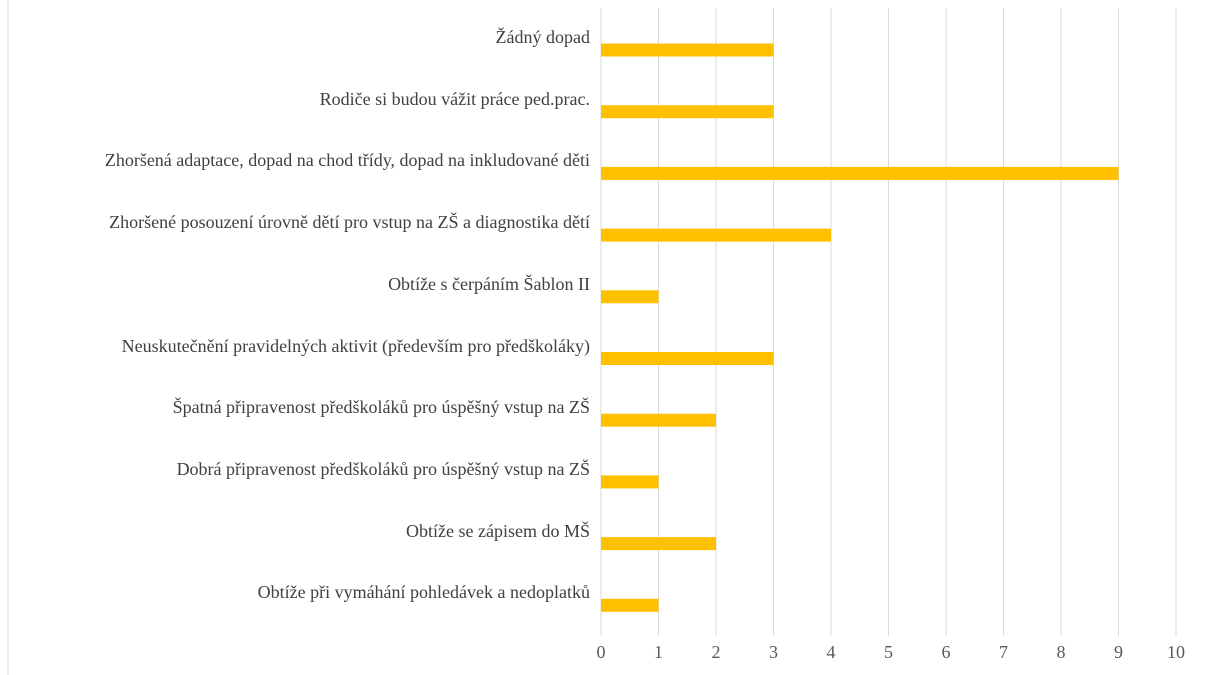 Image resolution: width=1212 pixels, height=675 pixels. What do you see at coordinates (542, 37) in the screenshot?
I see `y-tick-label: Žádný dopad` at bounding box center [542, 37].